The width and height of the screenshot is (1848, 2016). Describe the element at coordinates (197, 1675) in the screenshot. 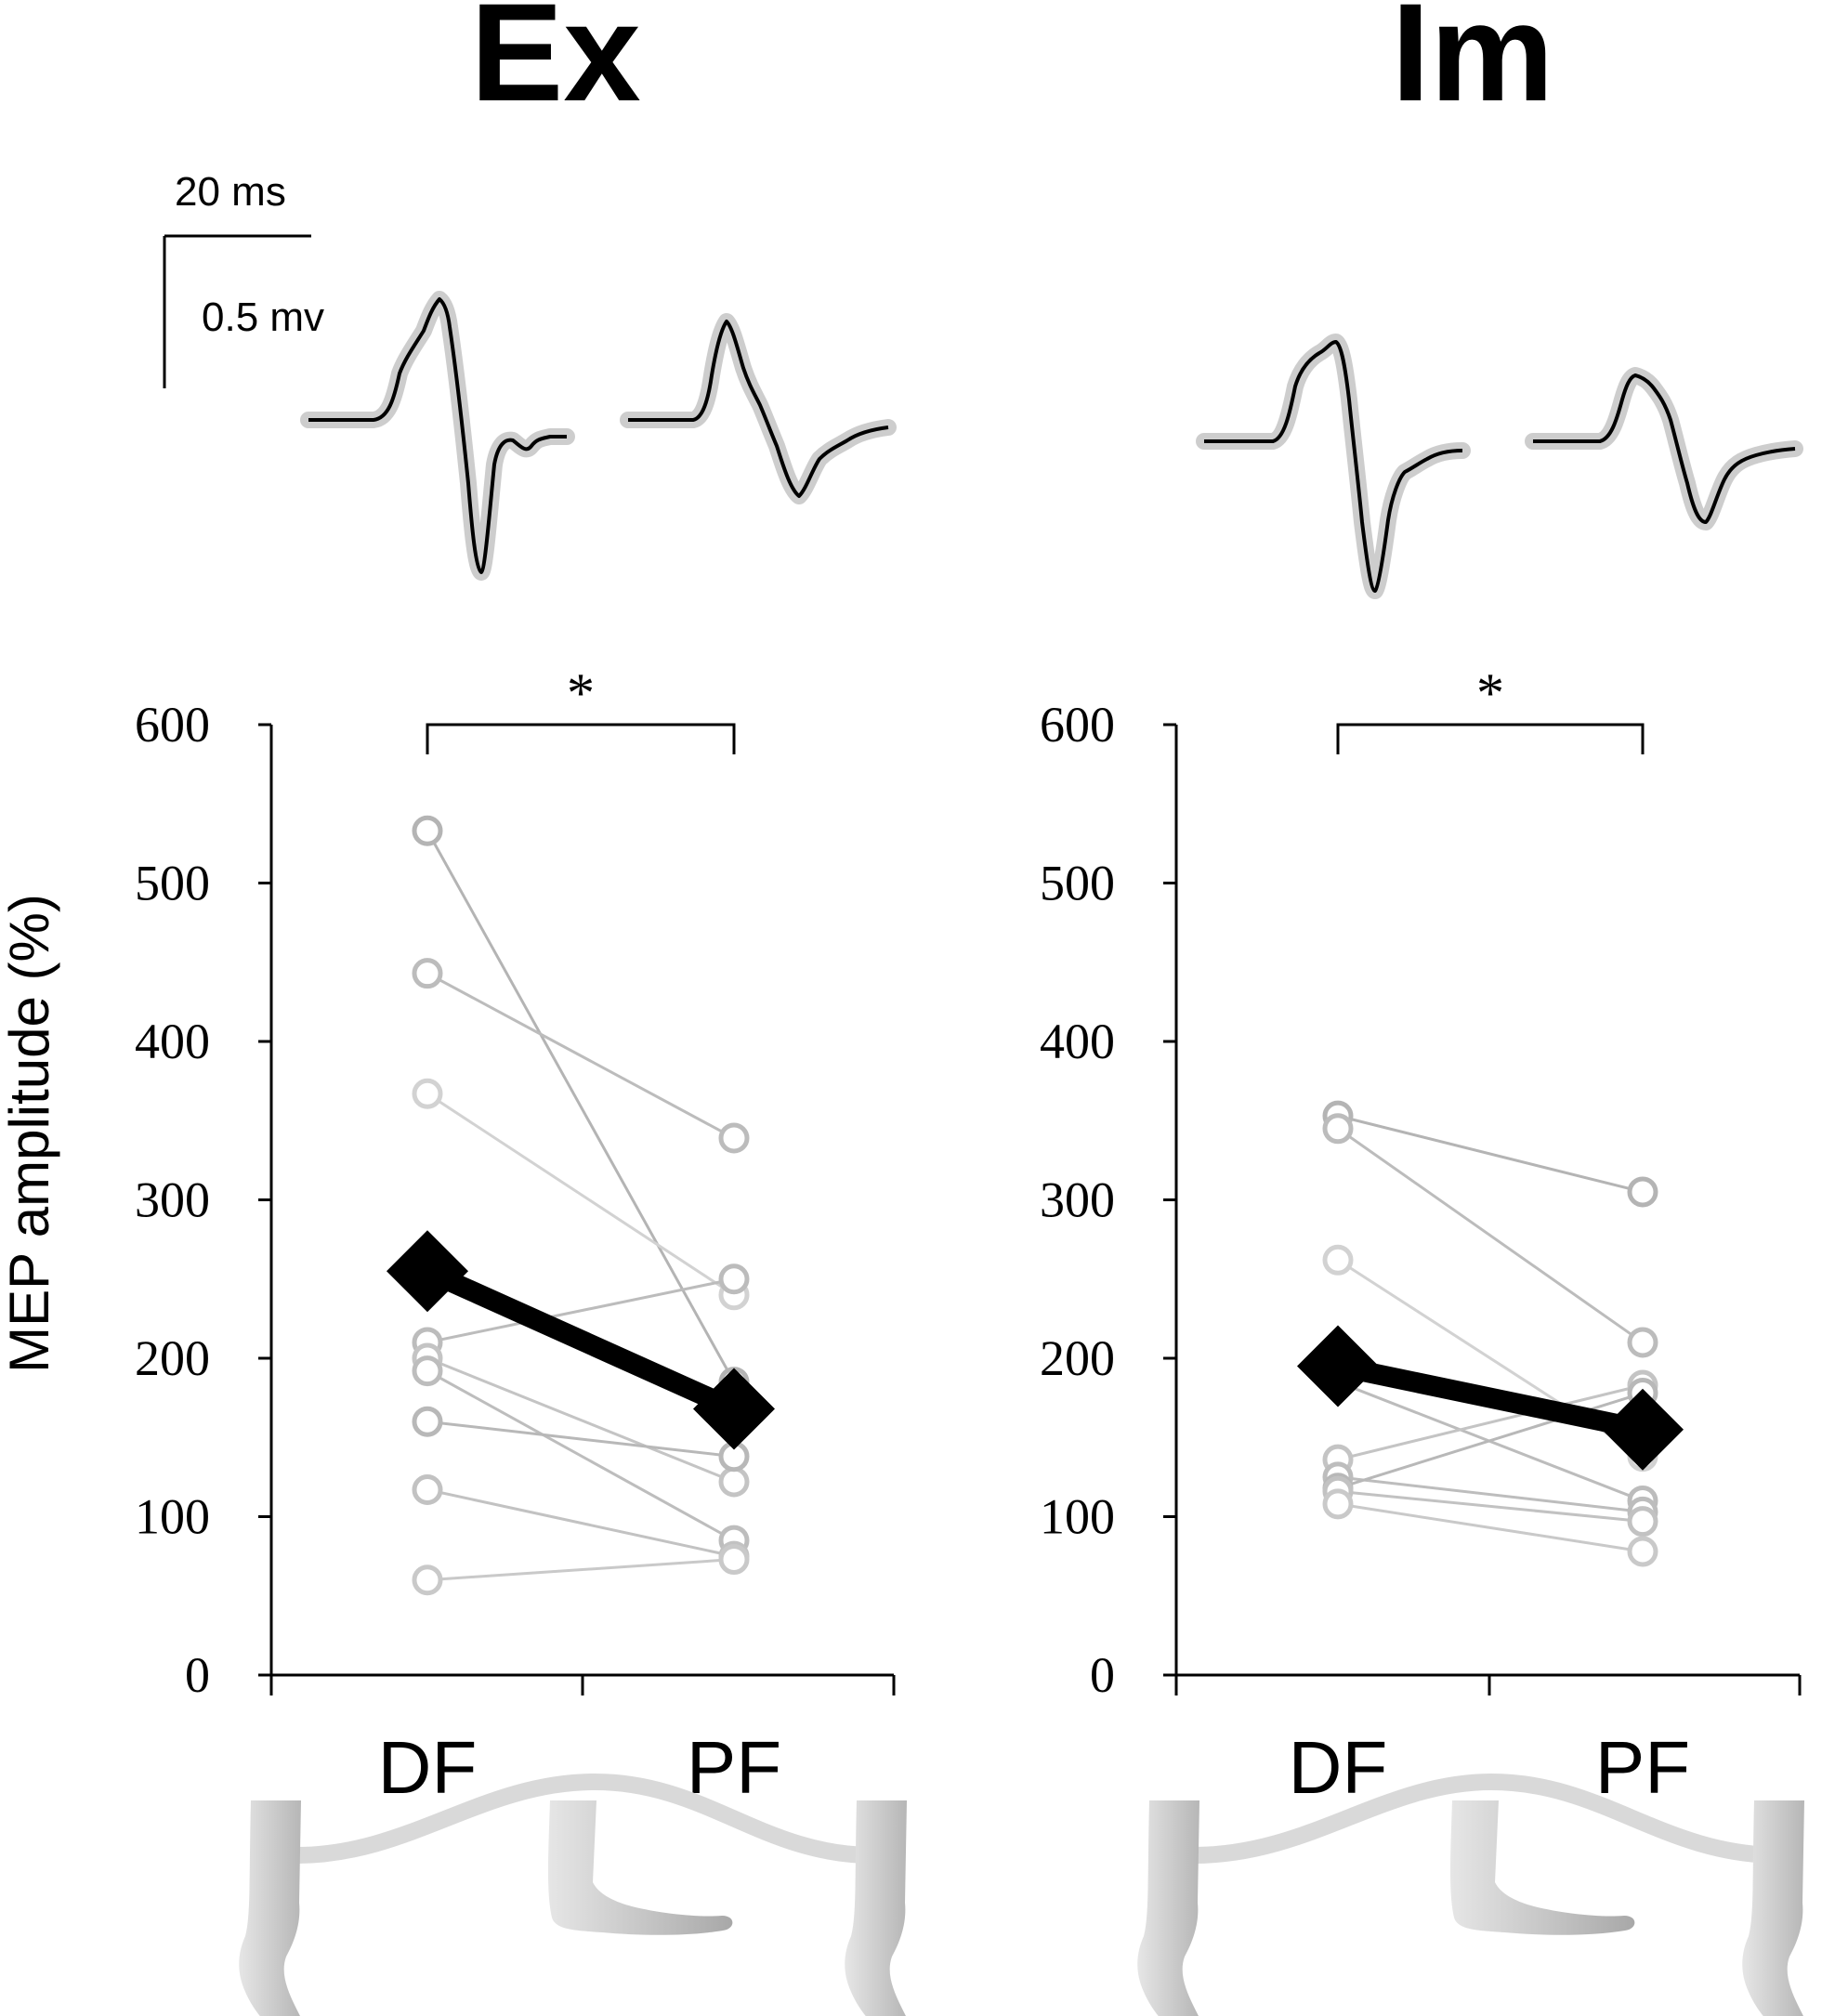

I see `panel-ex-y-tick-label: 0` at that location.